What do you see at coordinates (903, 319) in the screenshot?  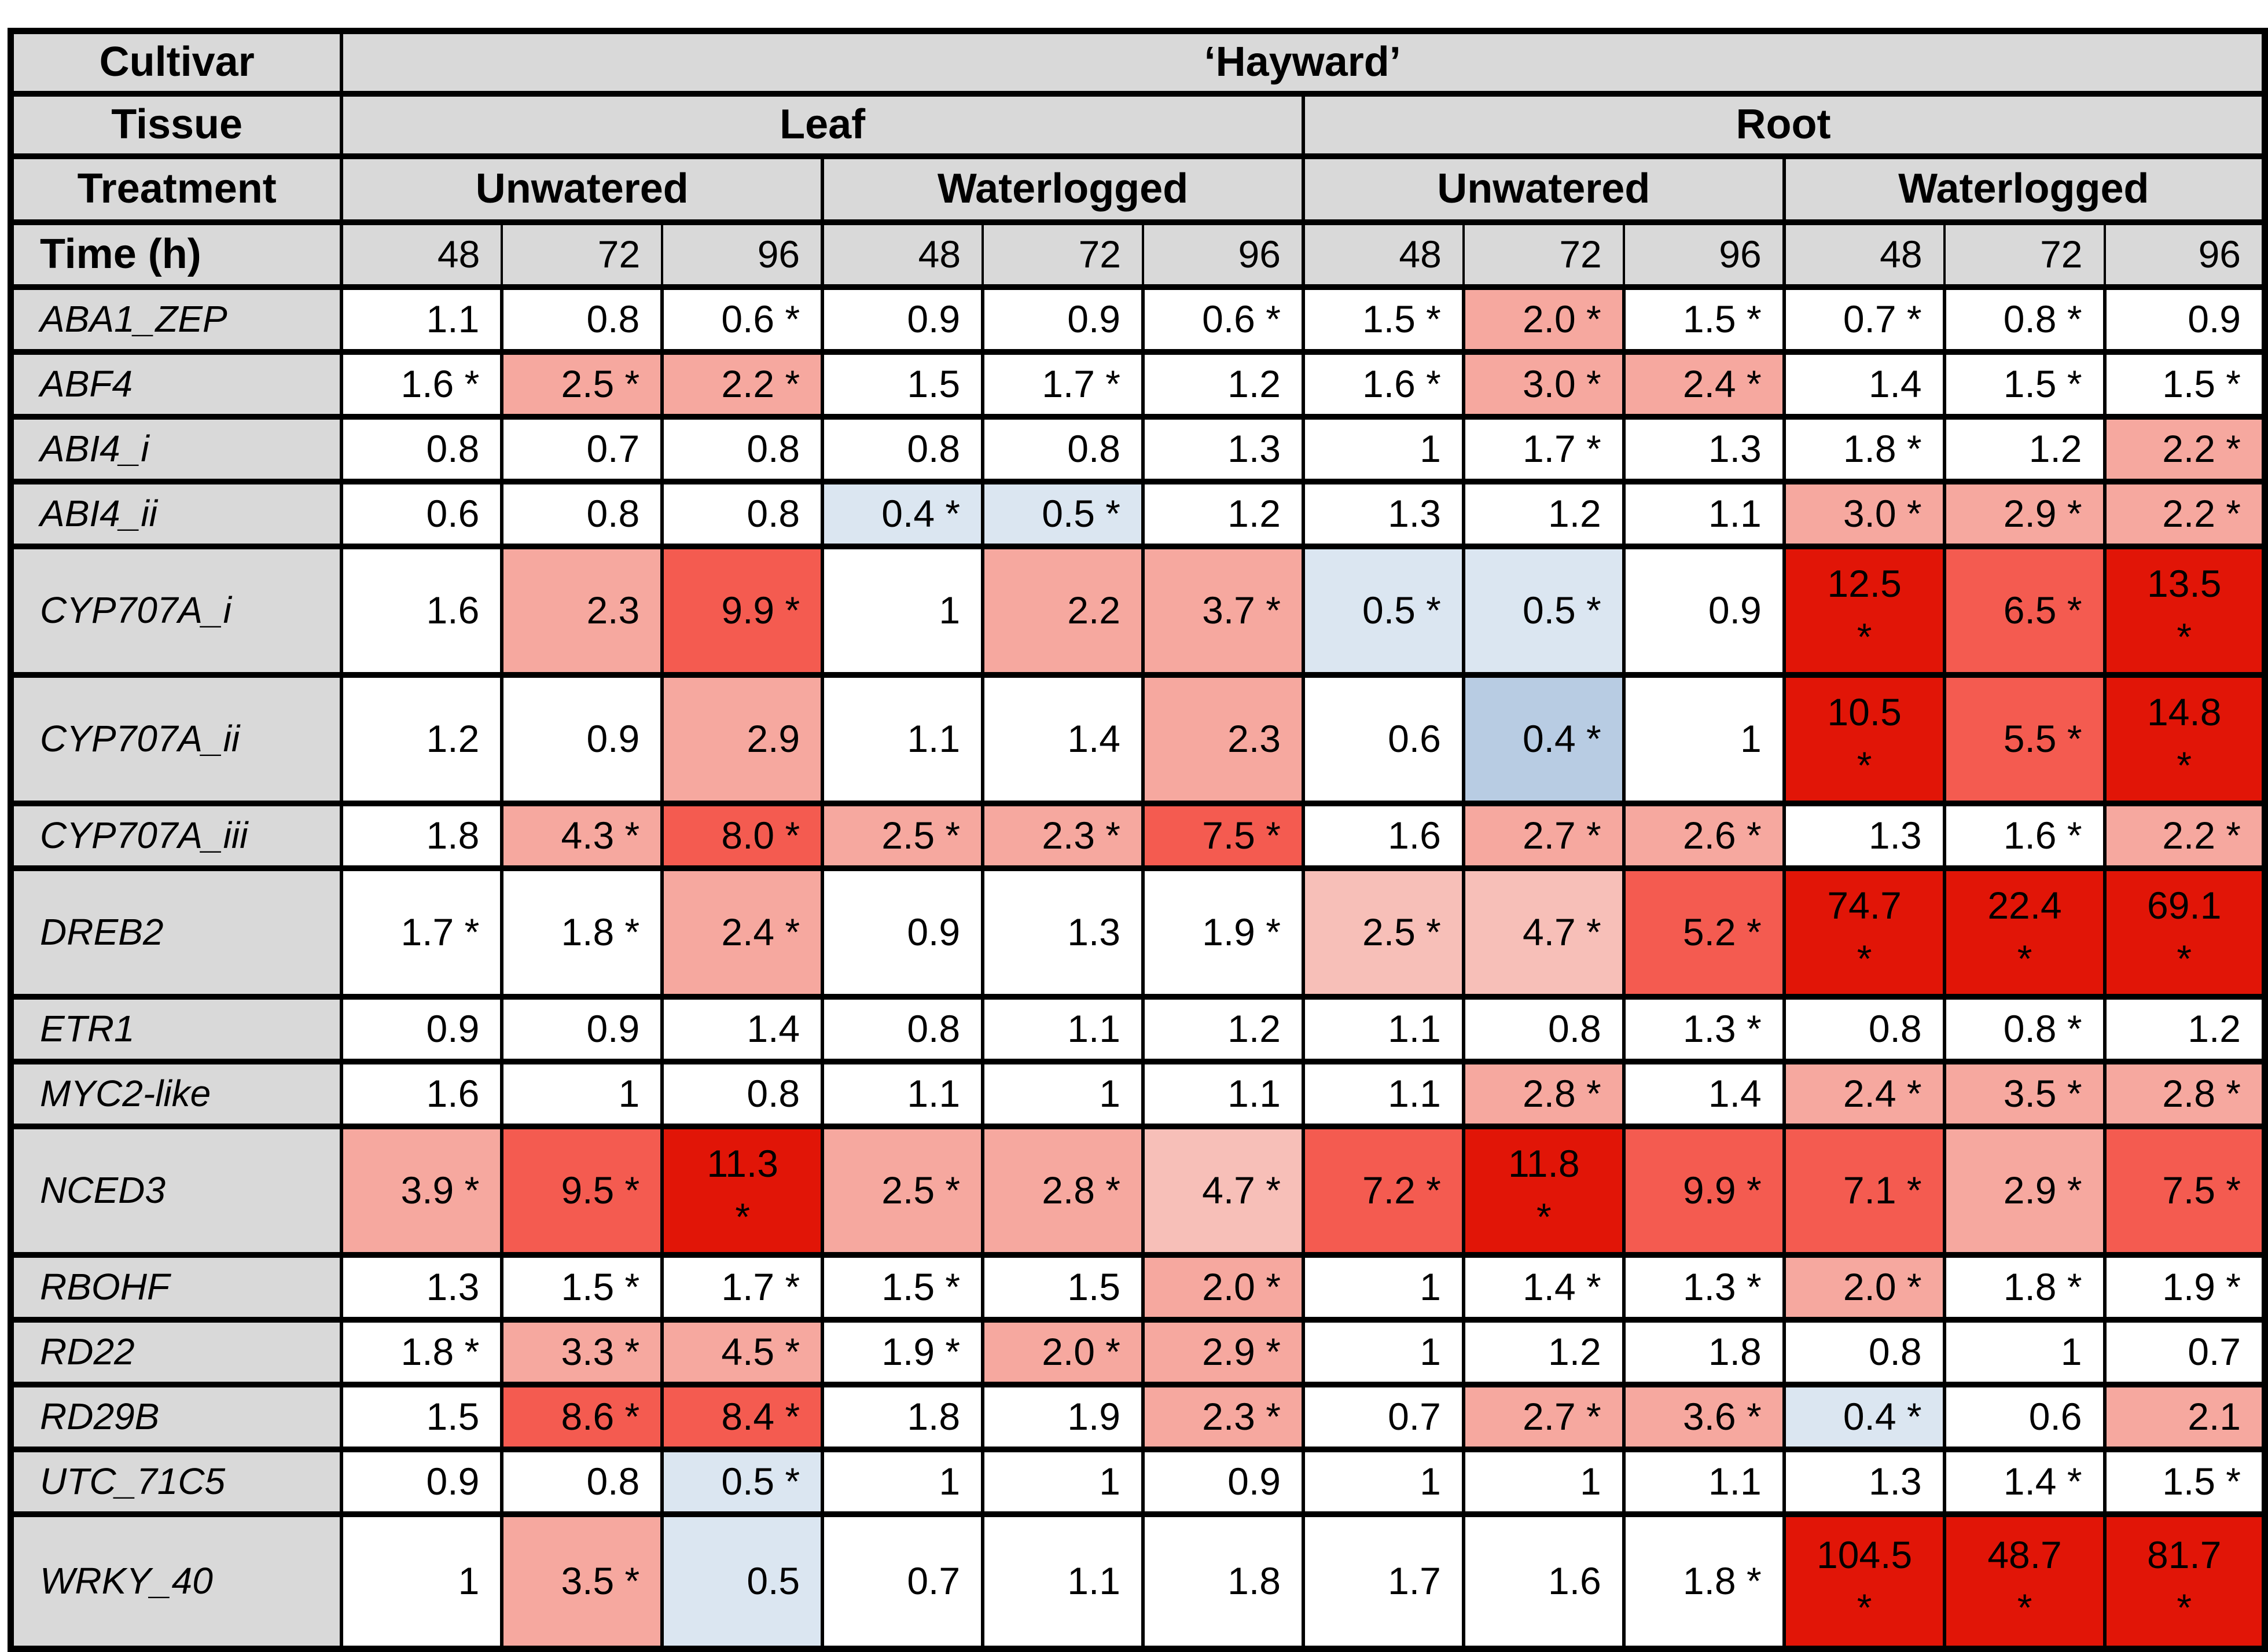 I see `value-cell: 0.9` at bounding box center [903, 319].